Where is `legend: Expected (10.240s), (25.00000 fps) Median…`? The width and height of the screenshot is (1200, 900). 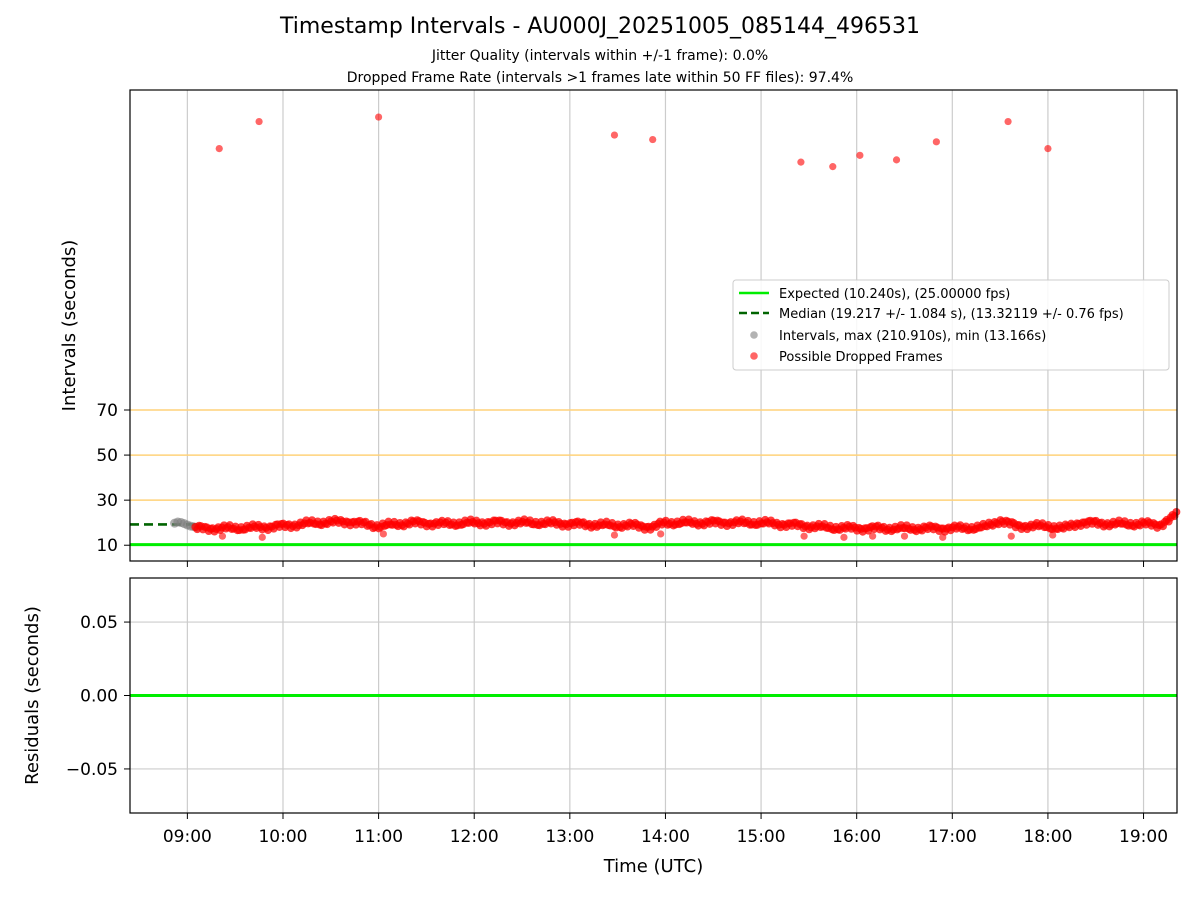 legend: Expected (10.240s), (25.00000 fps) Median… is located at coordinates (951, 325).